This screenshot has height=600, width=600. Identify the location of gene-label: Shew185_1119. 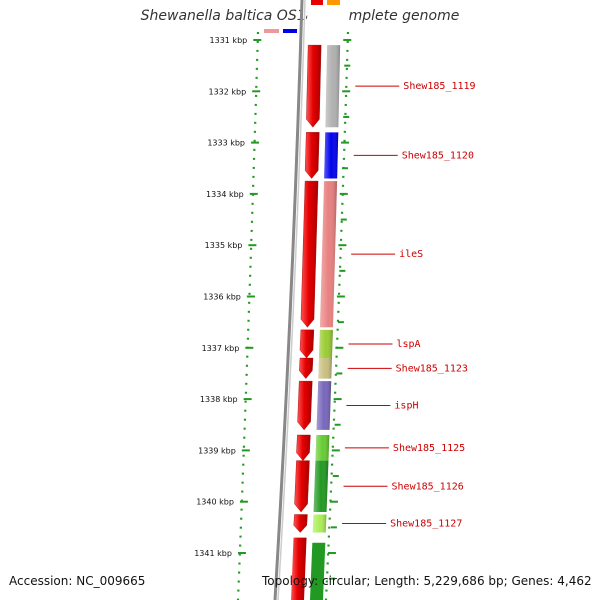
(439, 86).